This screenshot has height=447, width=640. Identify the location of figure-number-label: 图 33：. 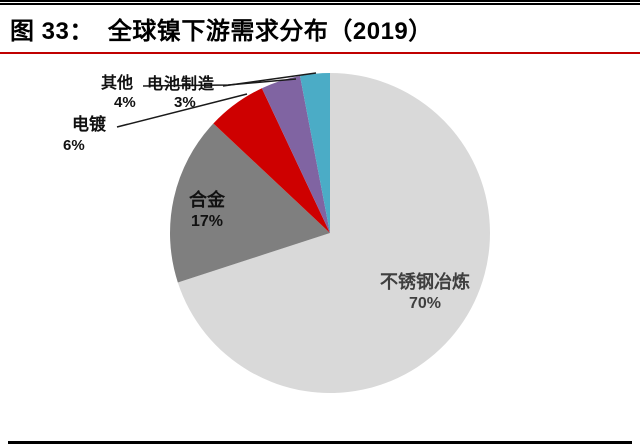
(52, 31).